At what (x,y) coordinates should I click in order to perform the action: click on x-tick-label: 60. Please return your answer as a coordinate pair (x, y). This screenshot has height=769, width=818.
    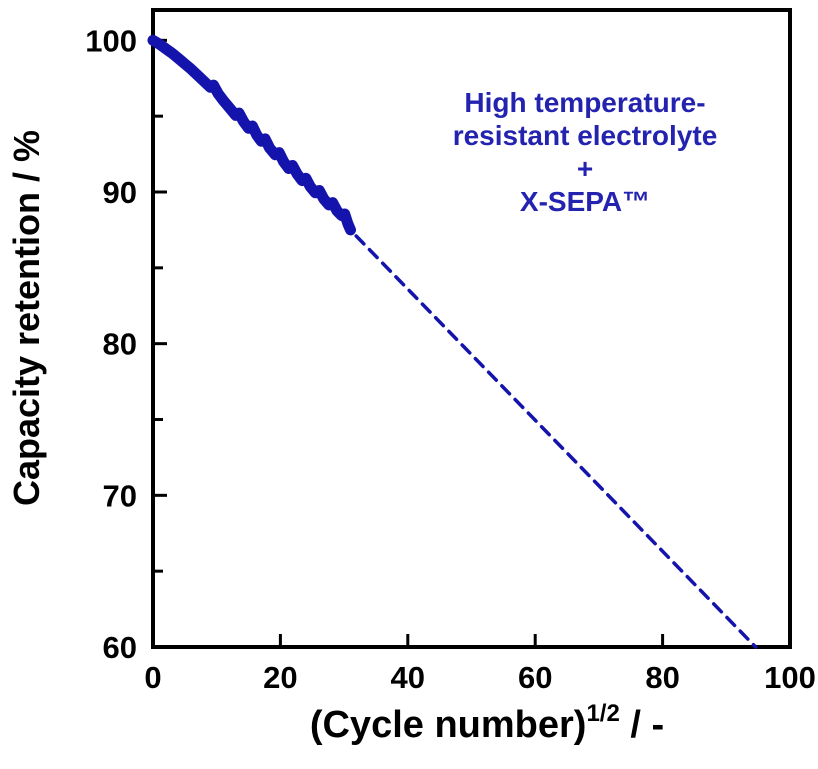
    Looking at the image, I should click on (535, 677).